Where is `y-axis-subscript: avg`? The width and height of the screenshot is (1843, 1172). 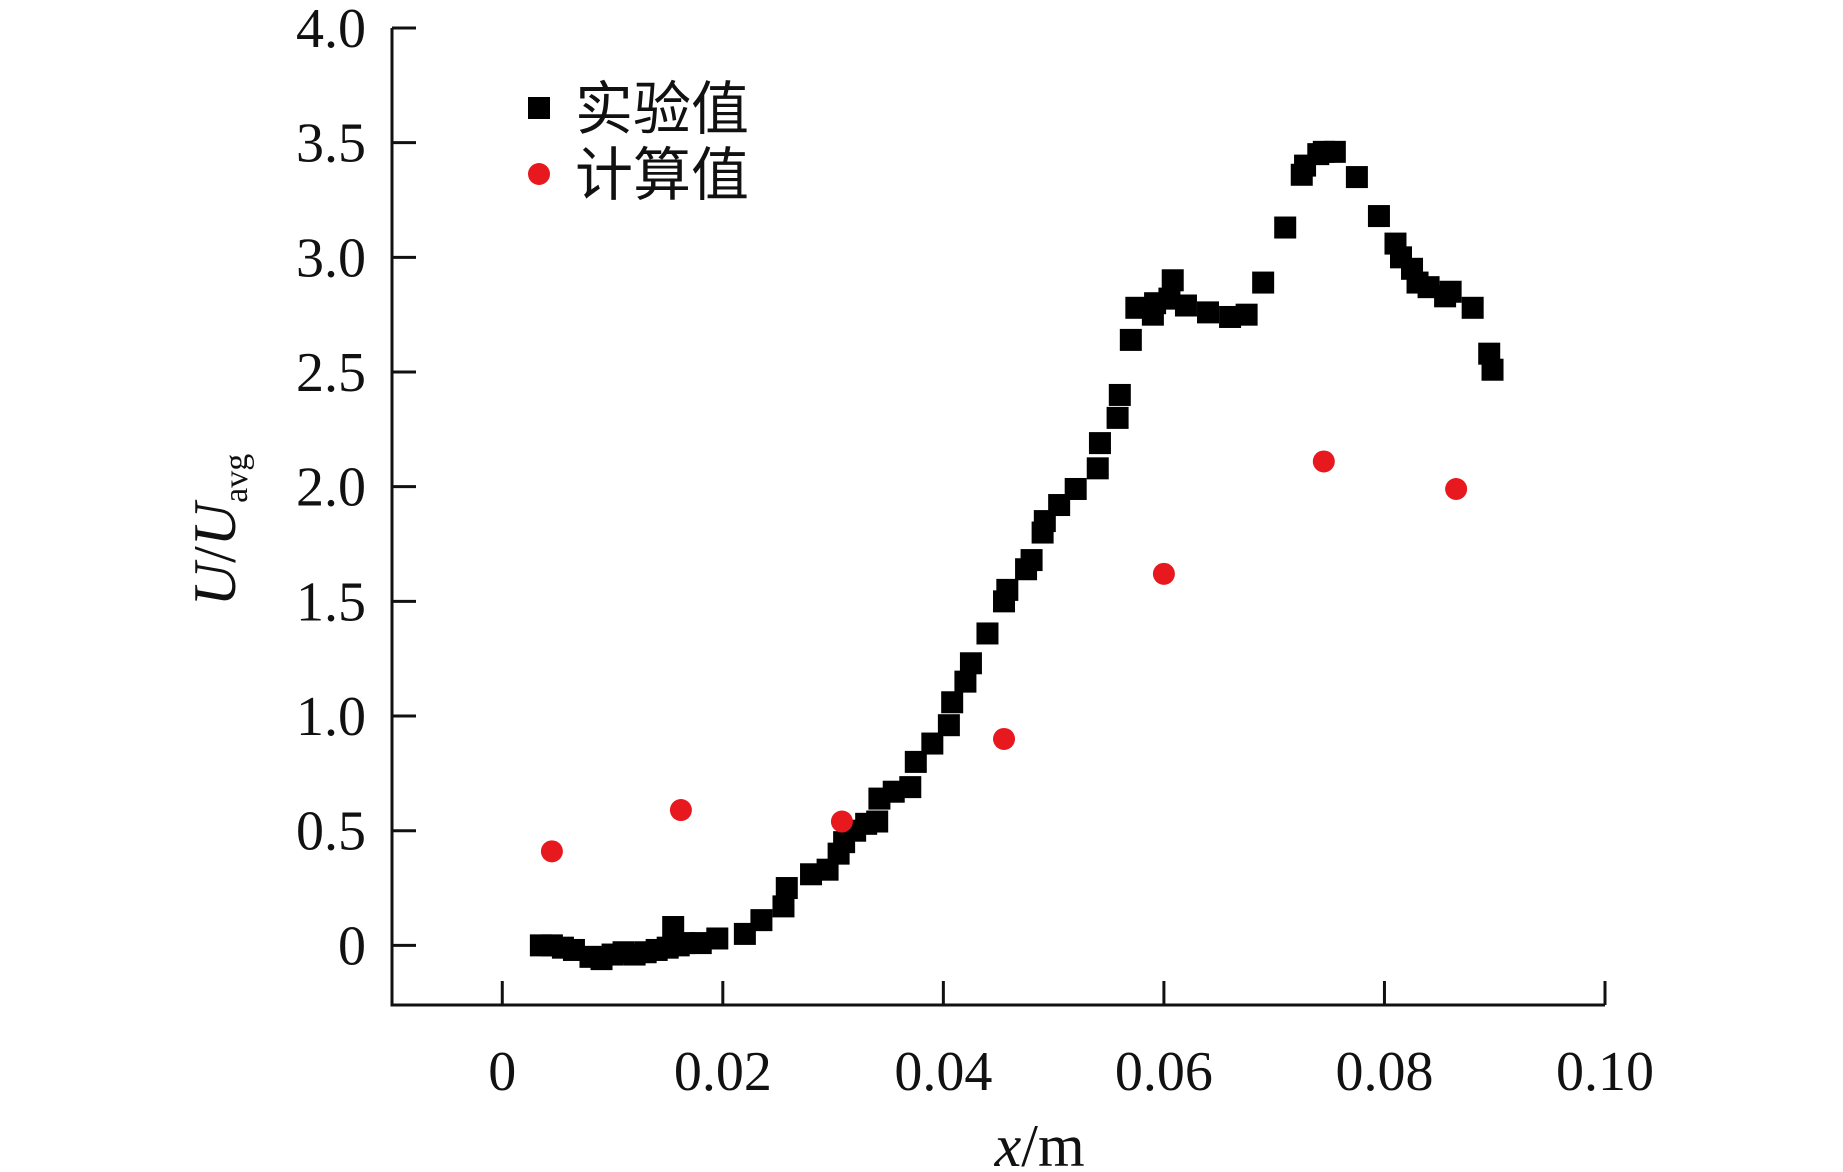 y-axis-subscript: avg is located at coordinates (236, 478).